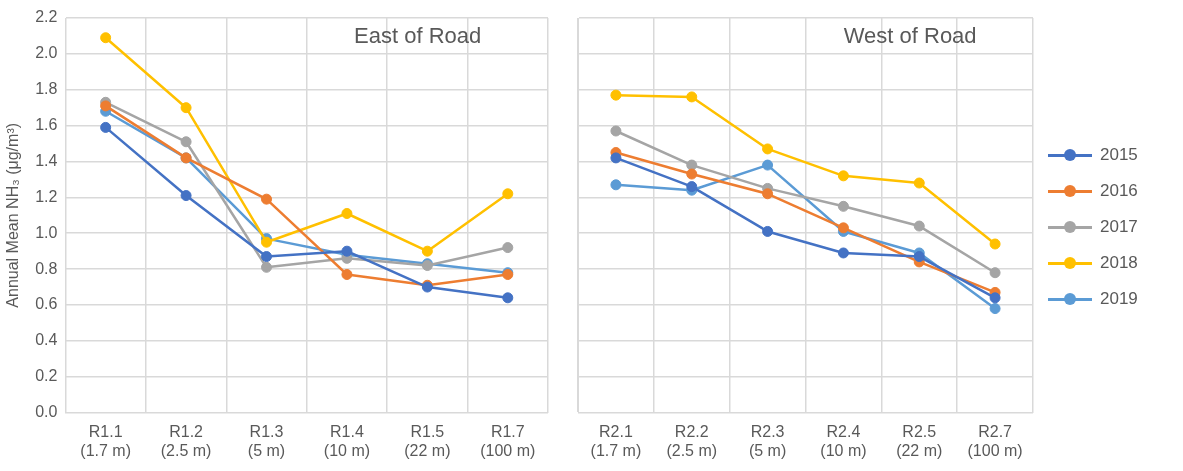  Describe the element at coordinates (767, 440) in the screenshot. I see `x-tick-label: R2.3 (5 m)` at that location.